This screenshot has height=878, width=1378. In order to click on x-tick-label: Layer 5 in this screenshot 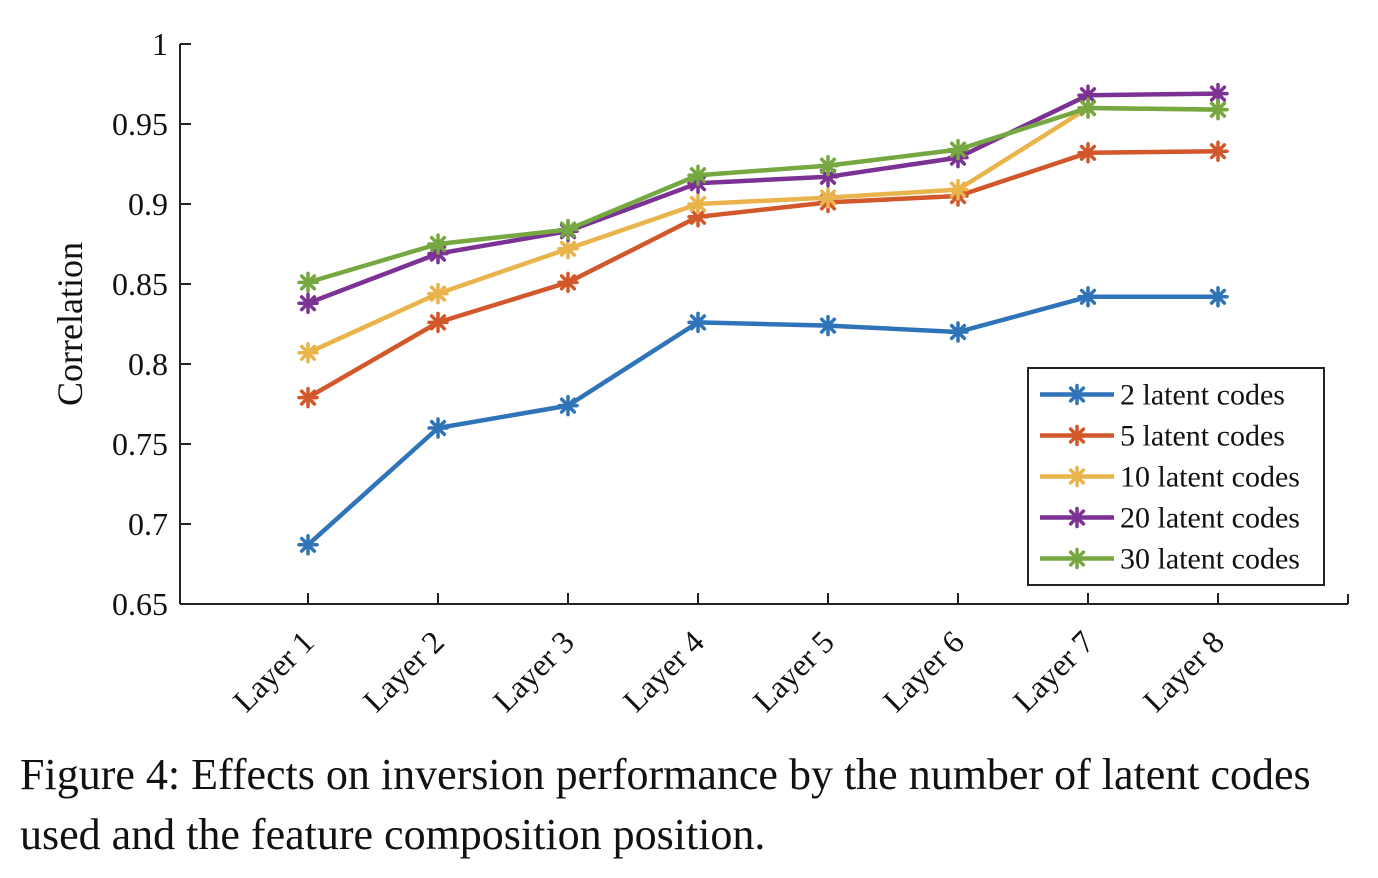, I will do `click(793, 670)`.